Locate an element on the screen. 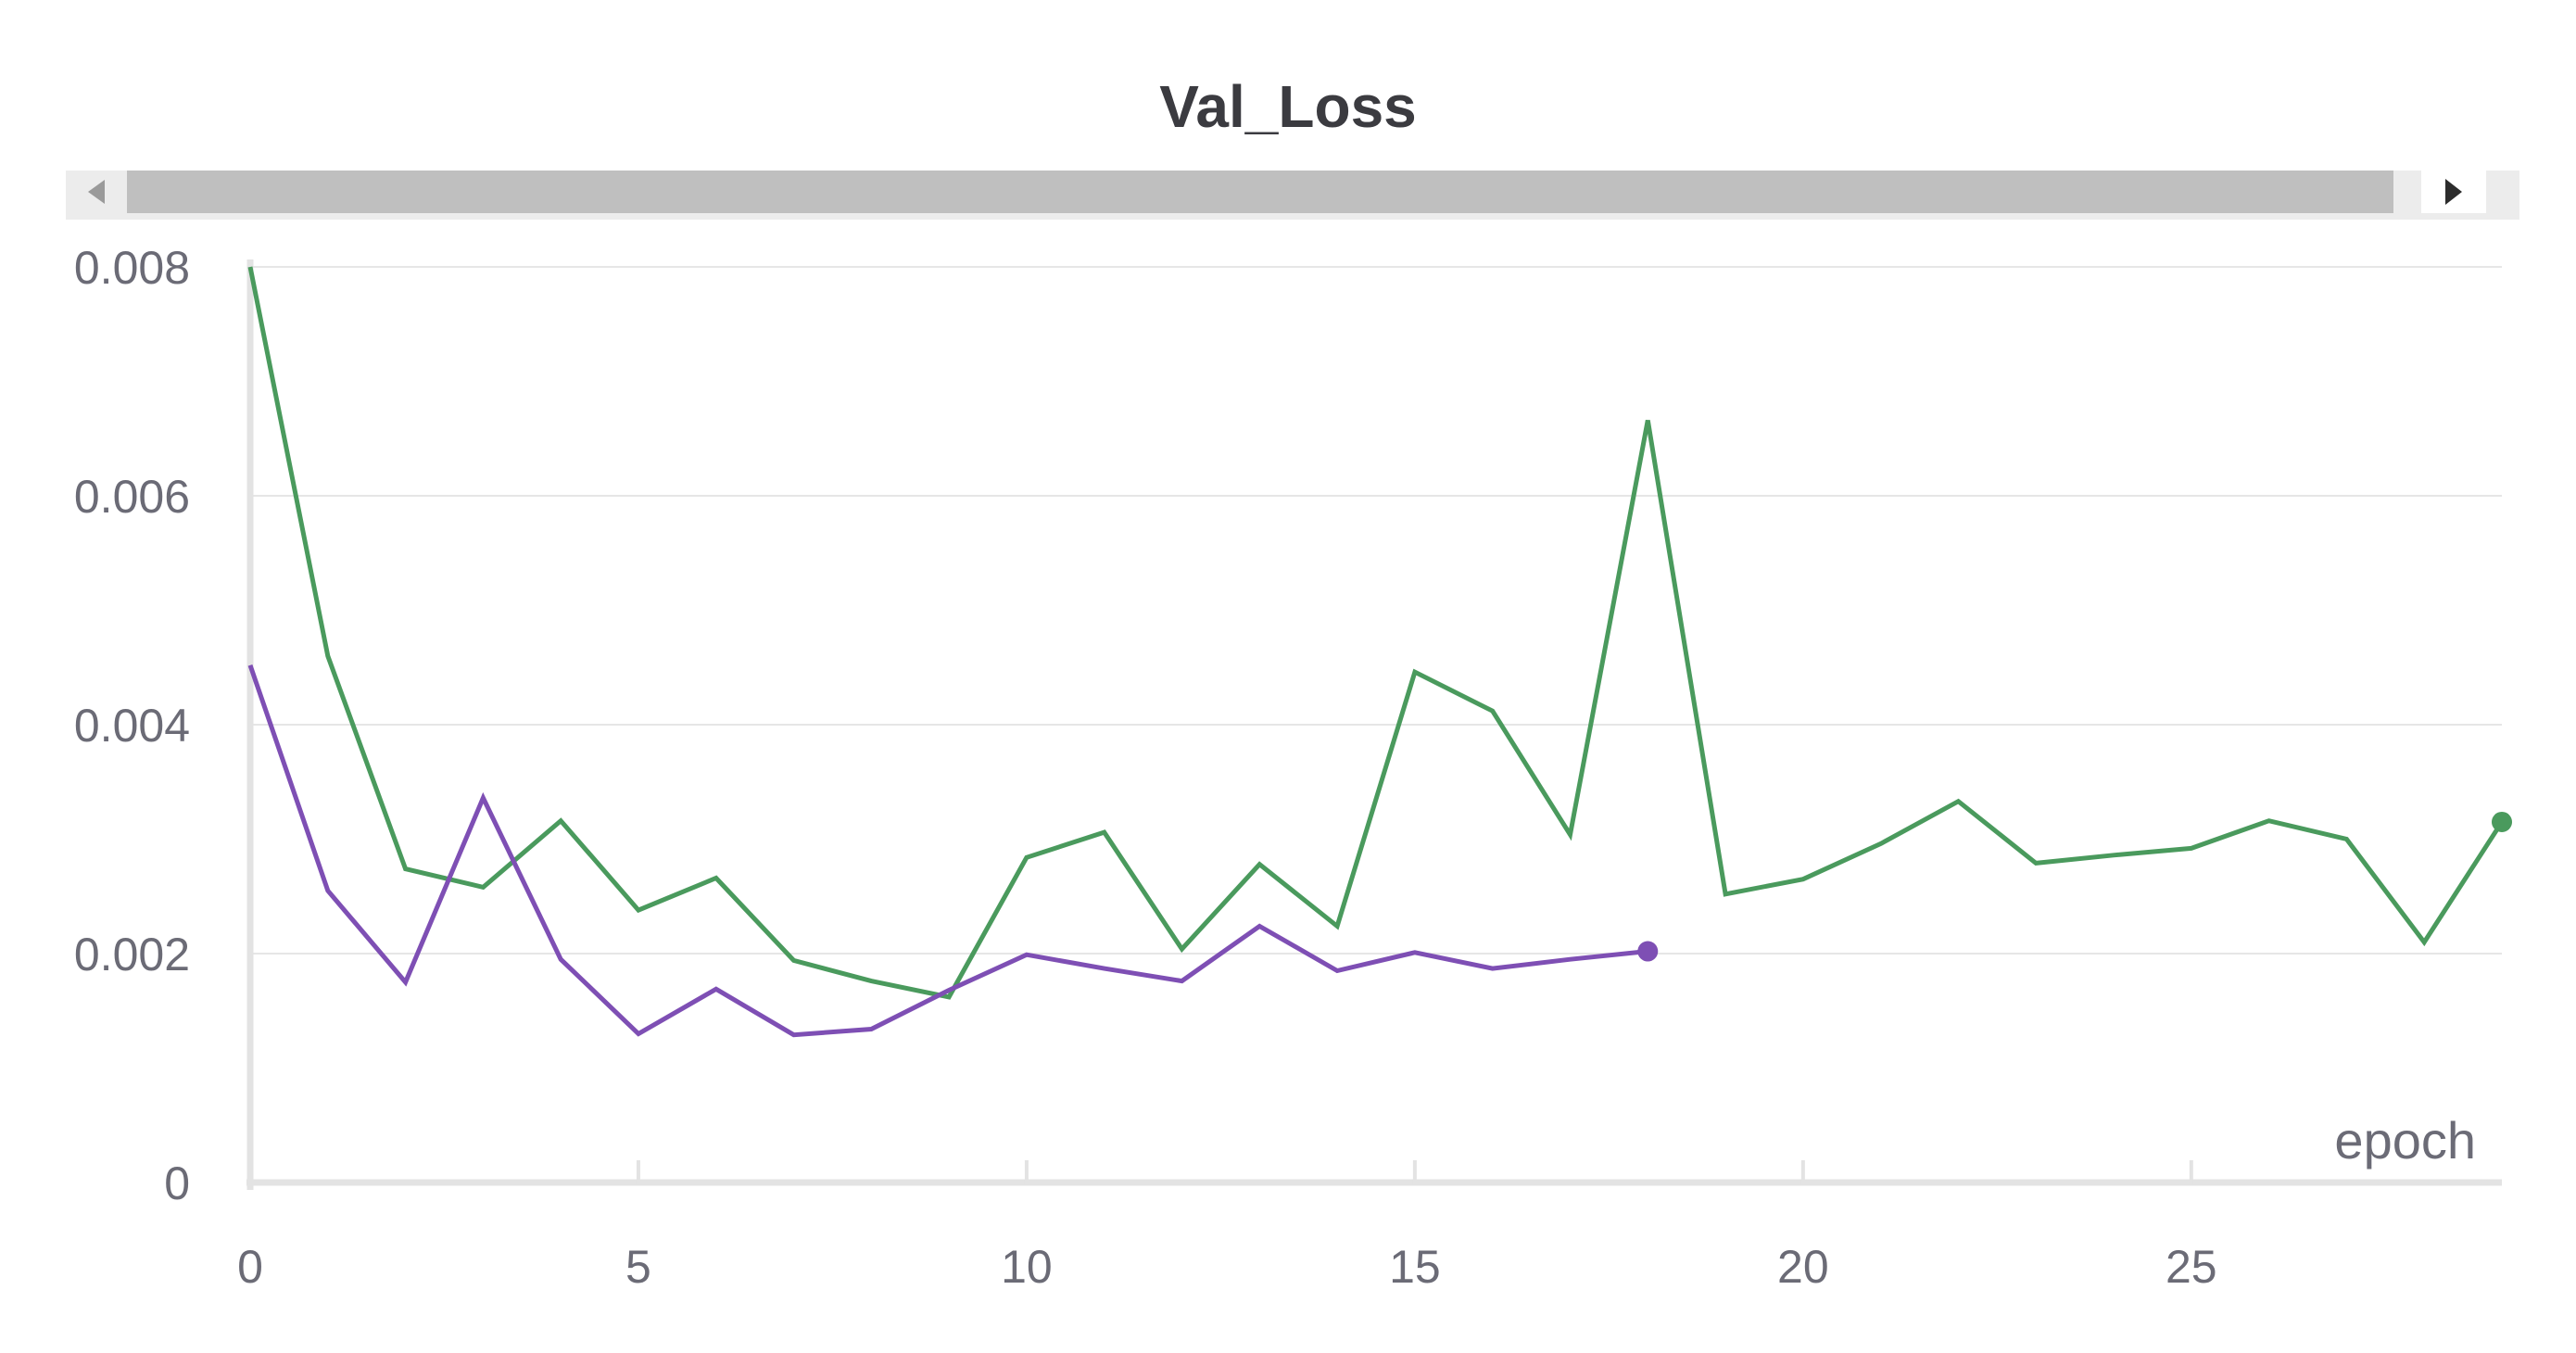 This screenshot has height=1353, width=2576. chart-scrollbar is located at coordinates (1292, 195).